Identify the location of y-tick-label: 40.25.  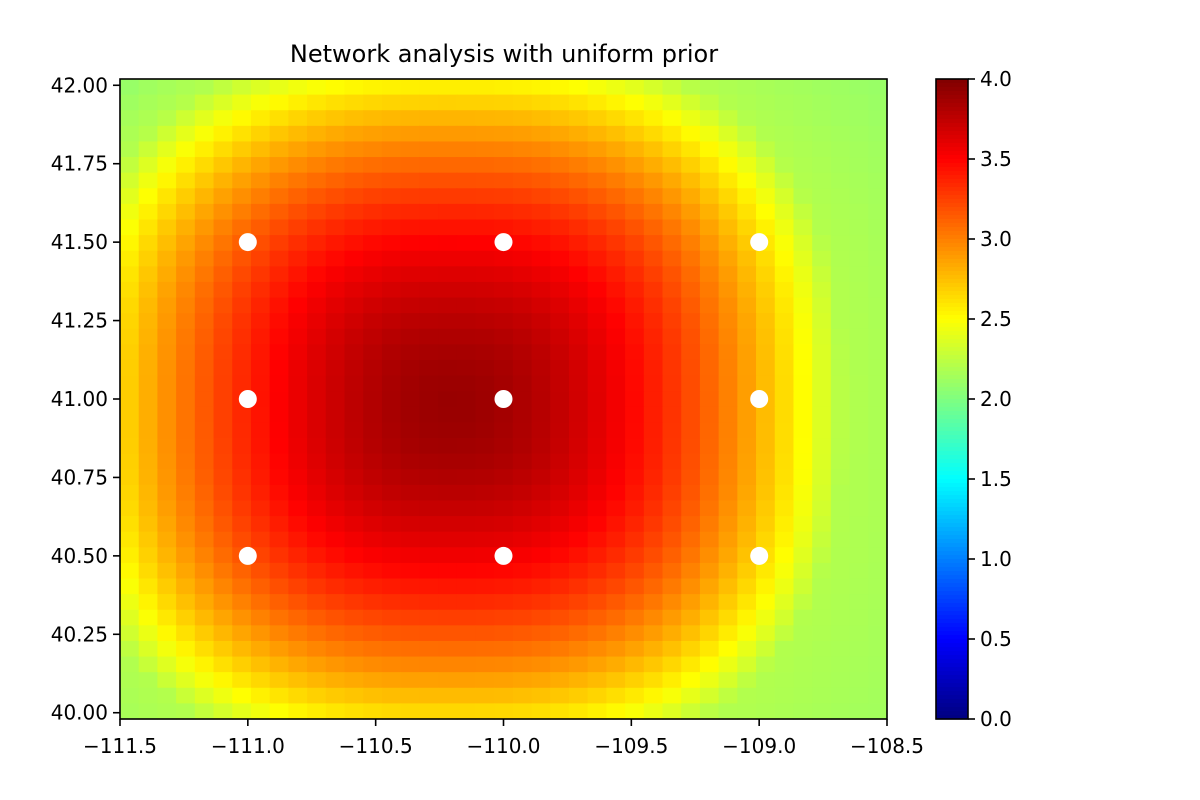
(79, 634).